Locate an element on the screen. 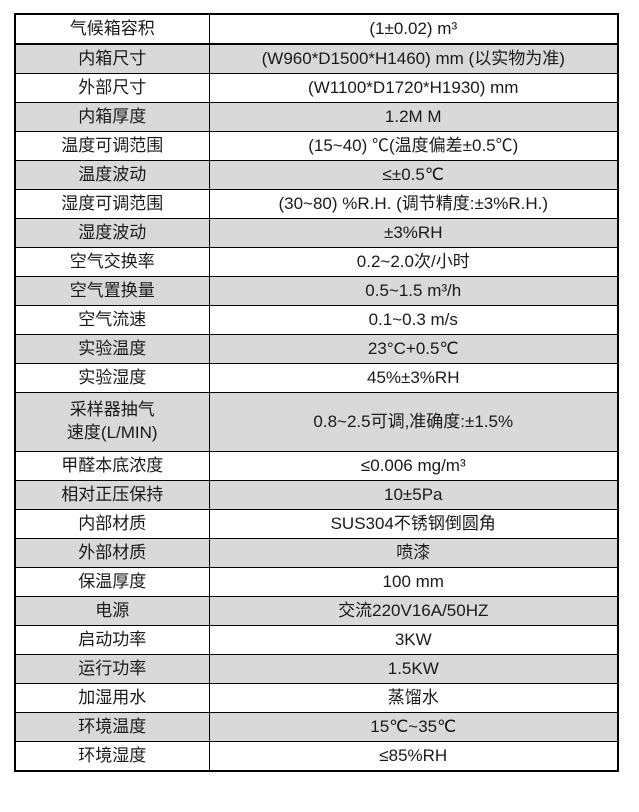  spec-row: 湿度波动 ±3%RH is located at coordinates (316, 233).